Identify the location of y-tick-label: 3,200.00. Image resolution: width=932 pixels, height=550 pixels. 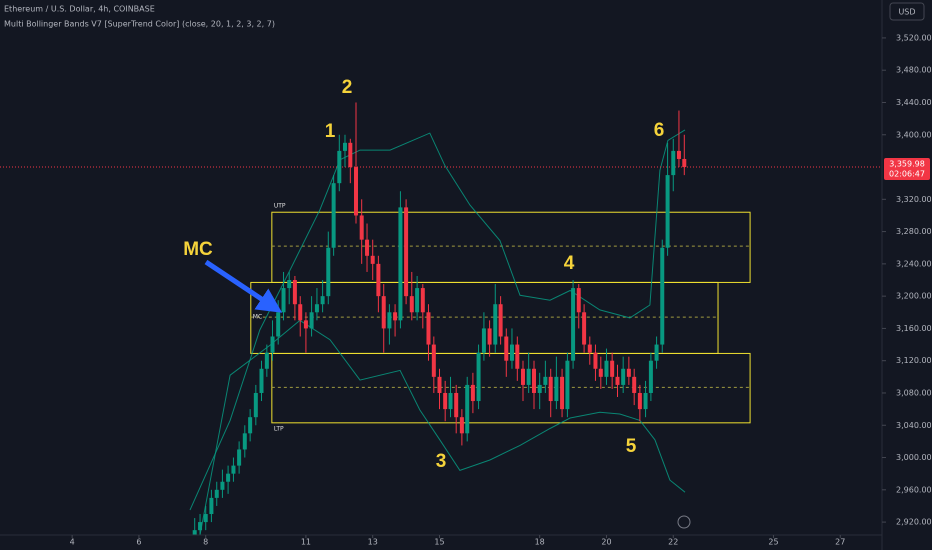
(914, 296).